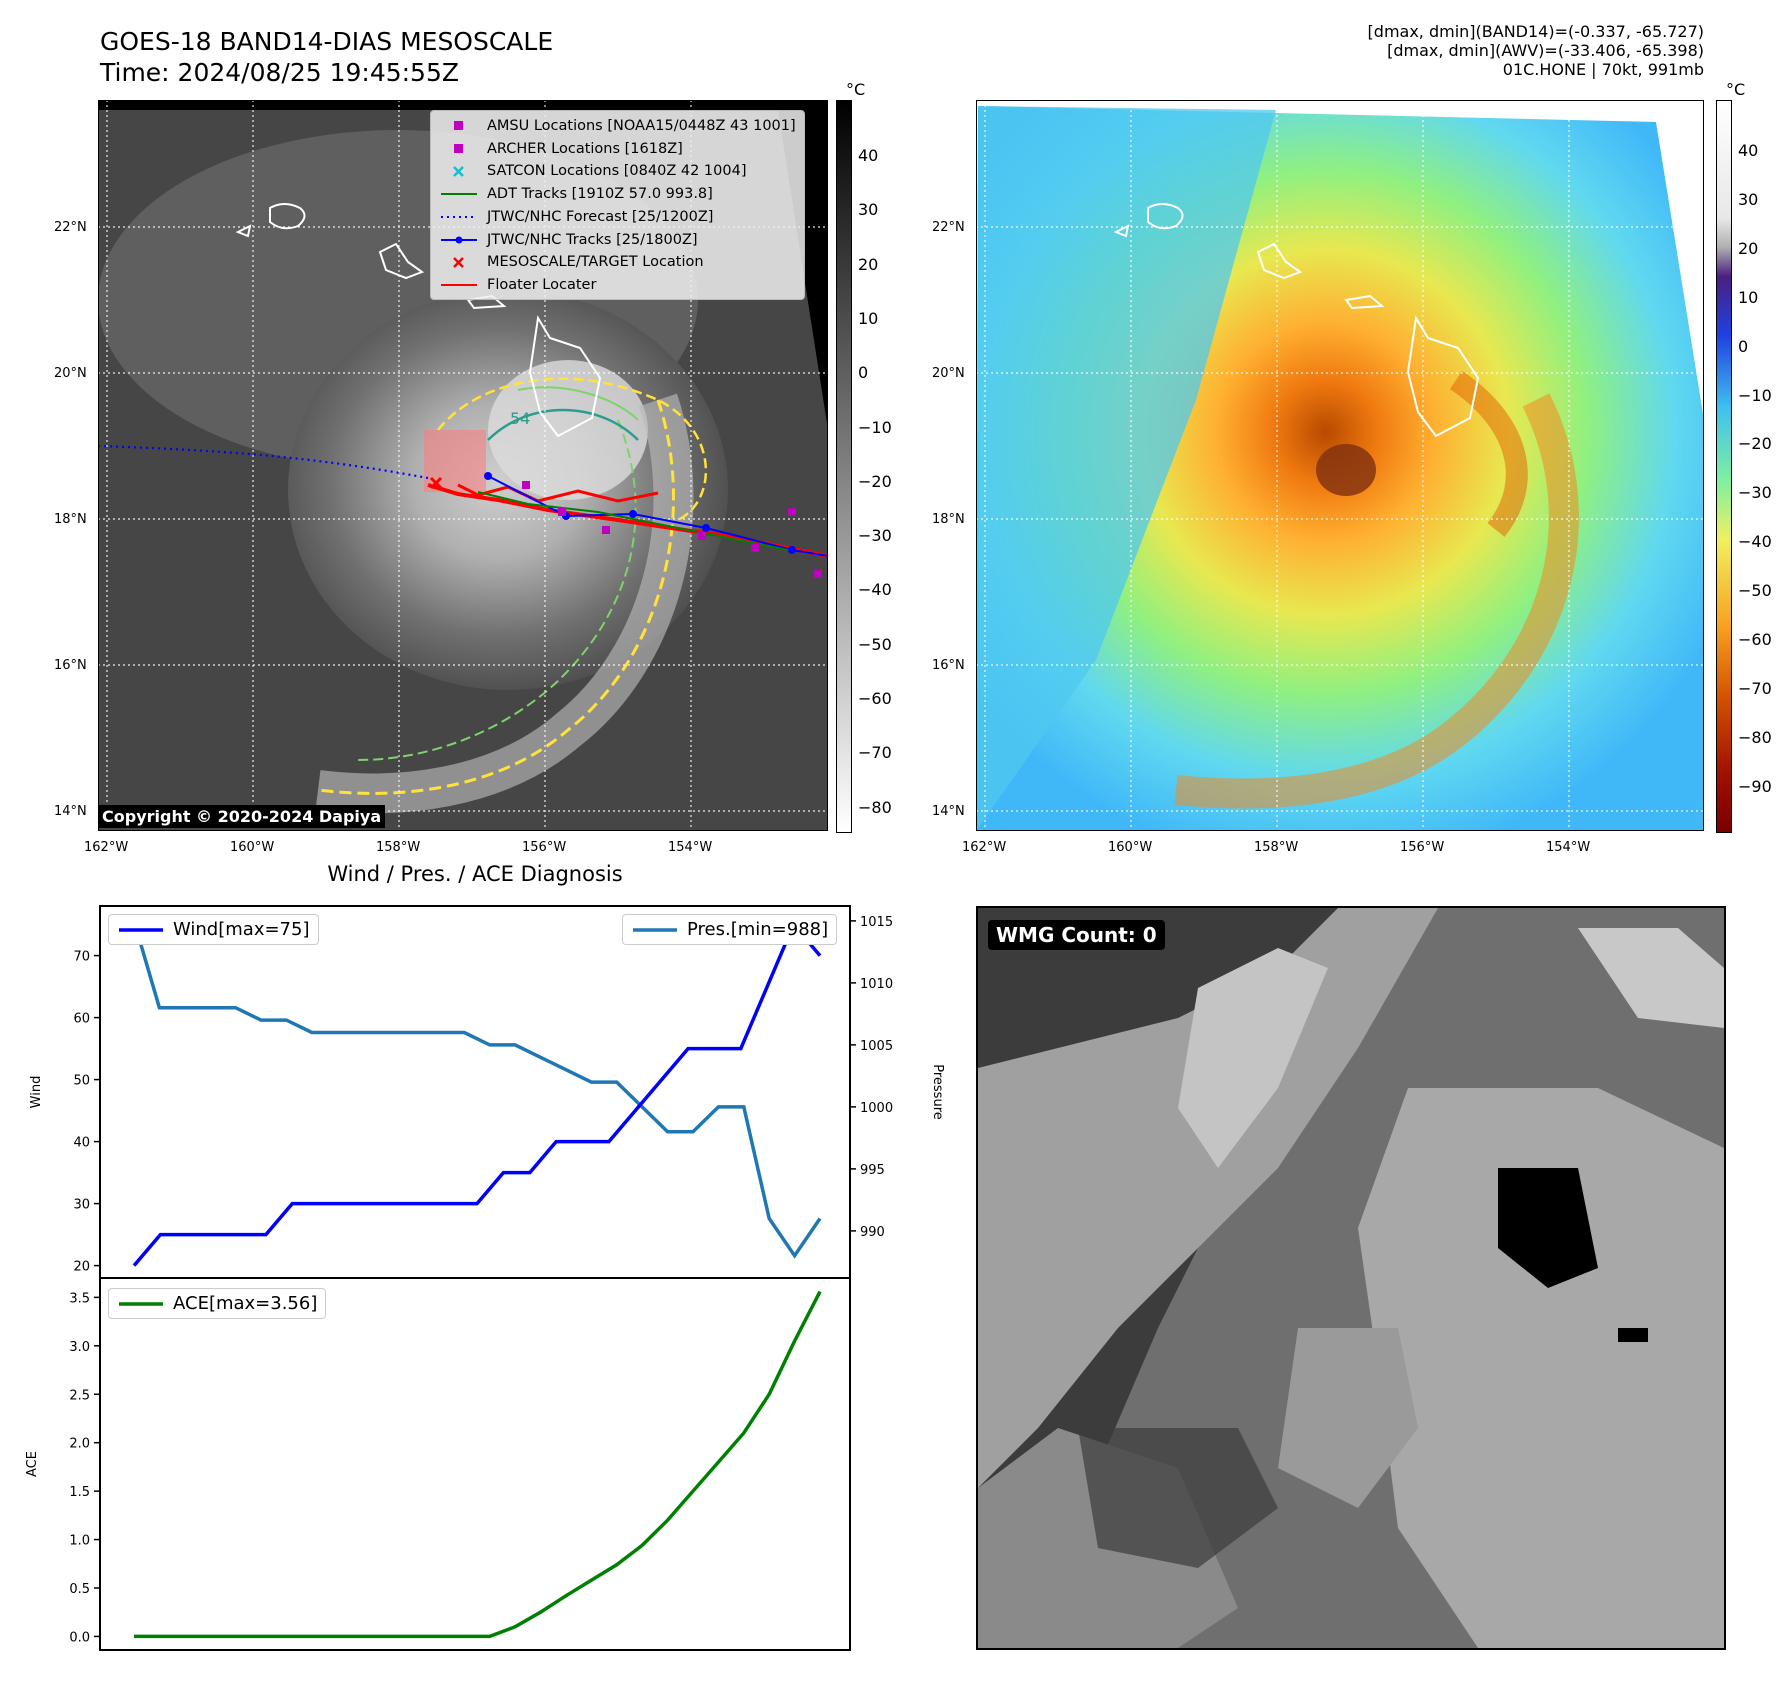 This screenshot has height=1690, width=1792. I want to click on colorbar-color-tick: 10, so click(1748, 297).